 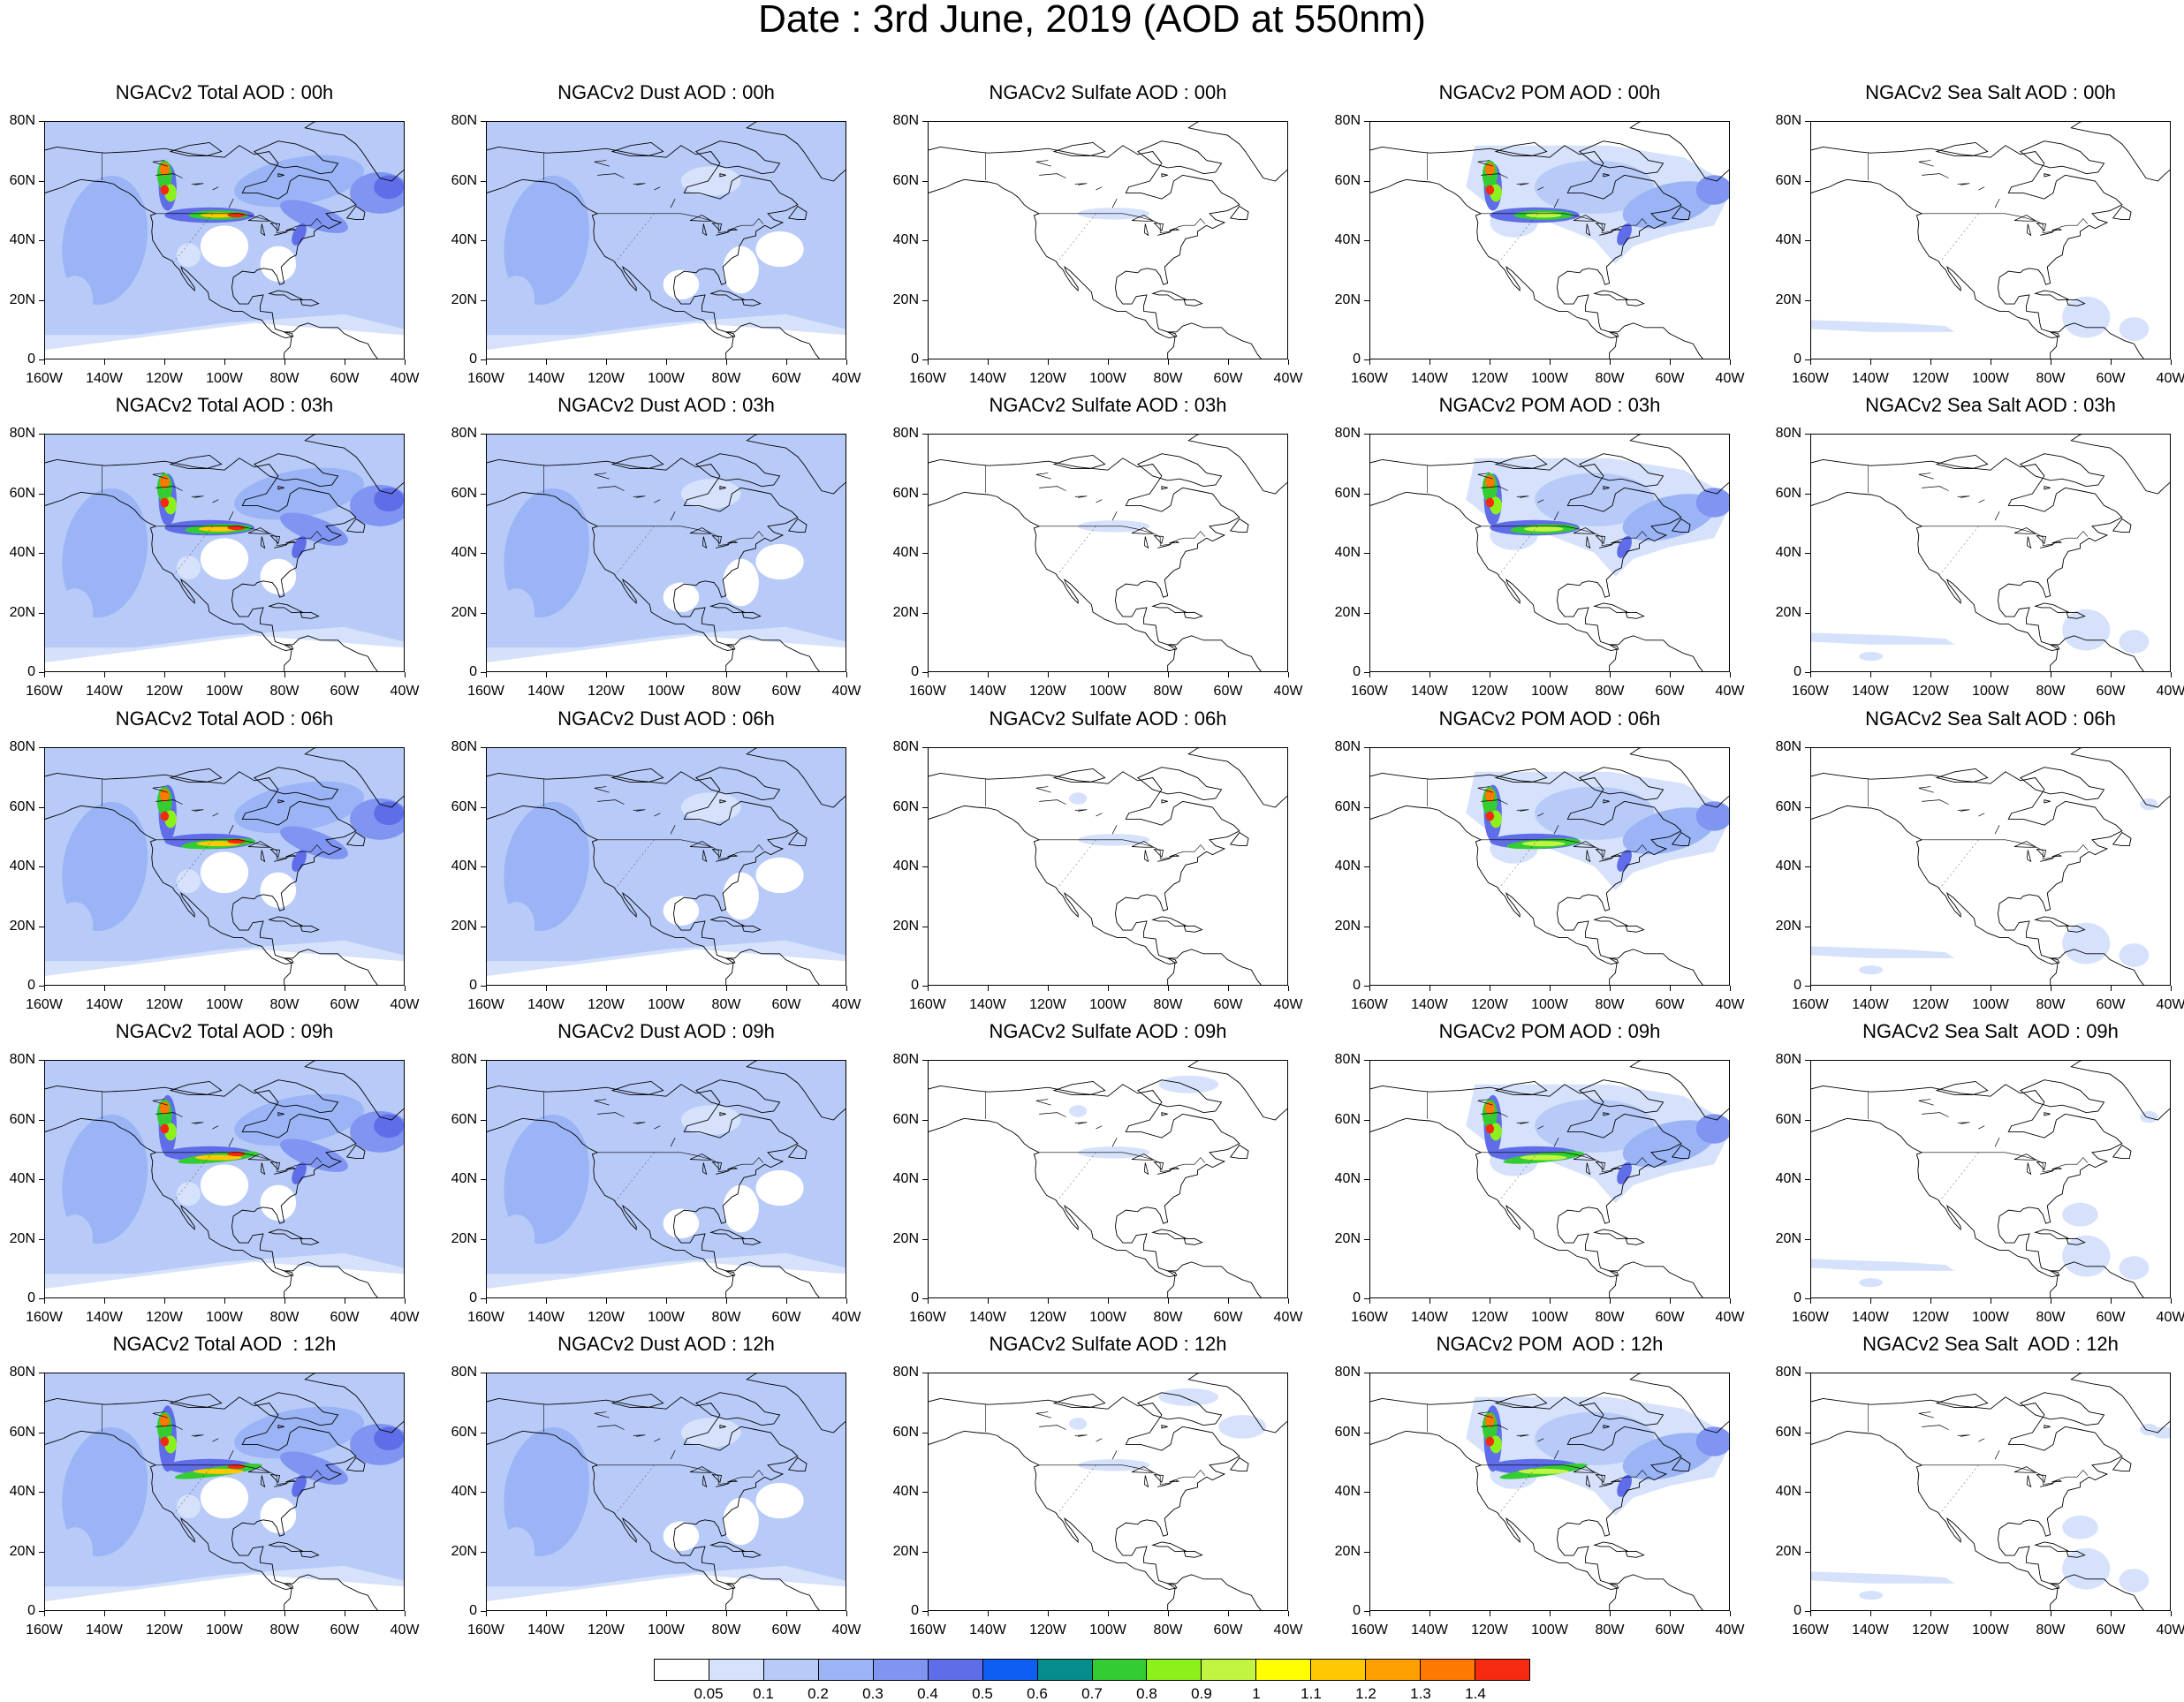 What do you see at coordinates (1549, 1179) in the screenshot?
I see `map-panel-pom-r3` at bounding box center [1549, 1179].